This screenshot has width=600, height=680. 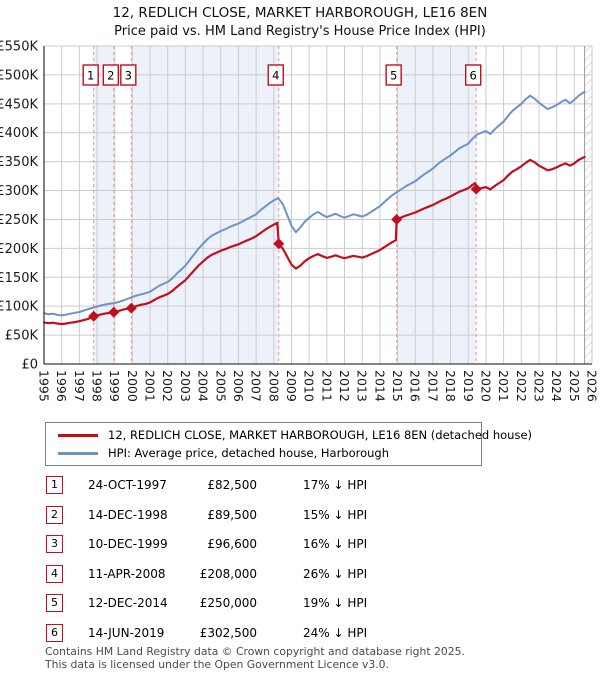 I want to click on sale-date: 14-JUN-2019, so click(x=126, y=632).